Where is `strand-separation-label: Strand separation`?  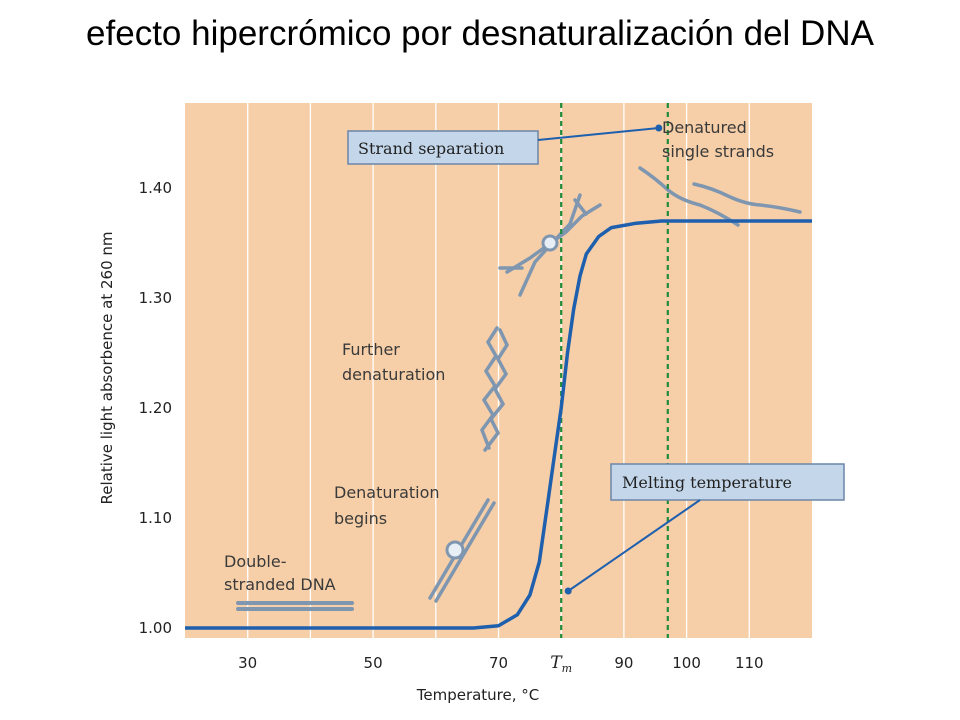
strand-separation-label: Strand separation is located at coordinates (431, 148).